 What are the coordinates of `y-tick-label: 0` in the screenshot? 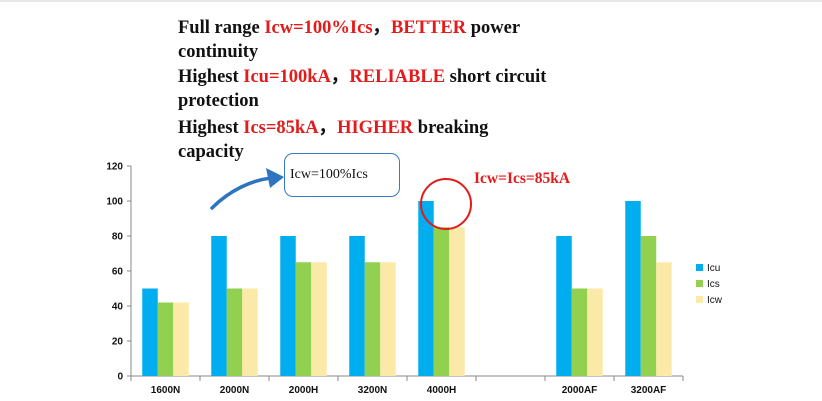 It's located at (120, 377).